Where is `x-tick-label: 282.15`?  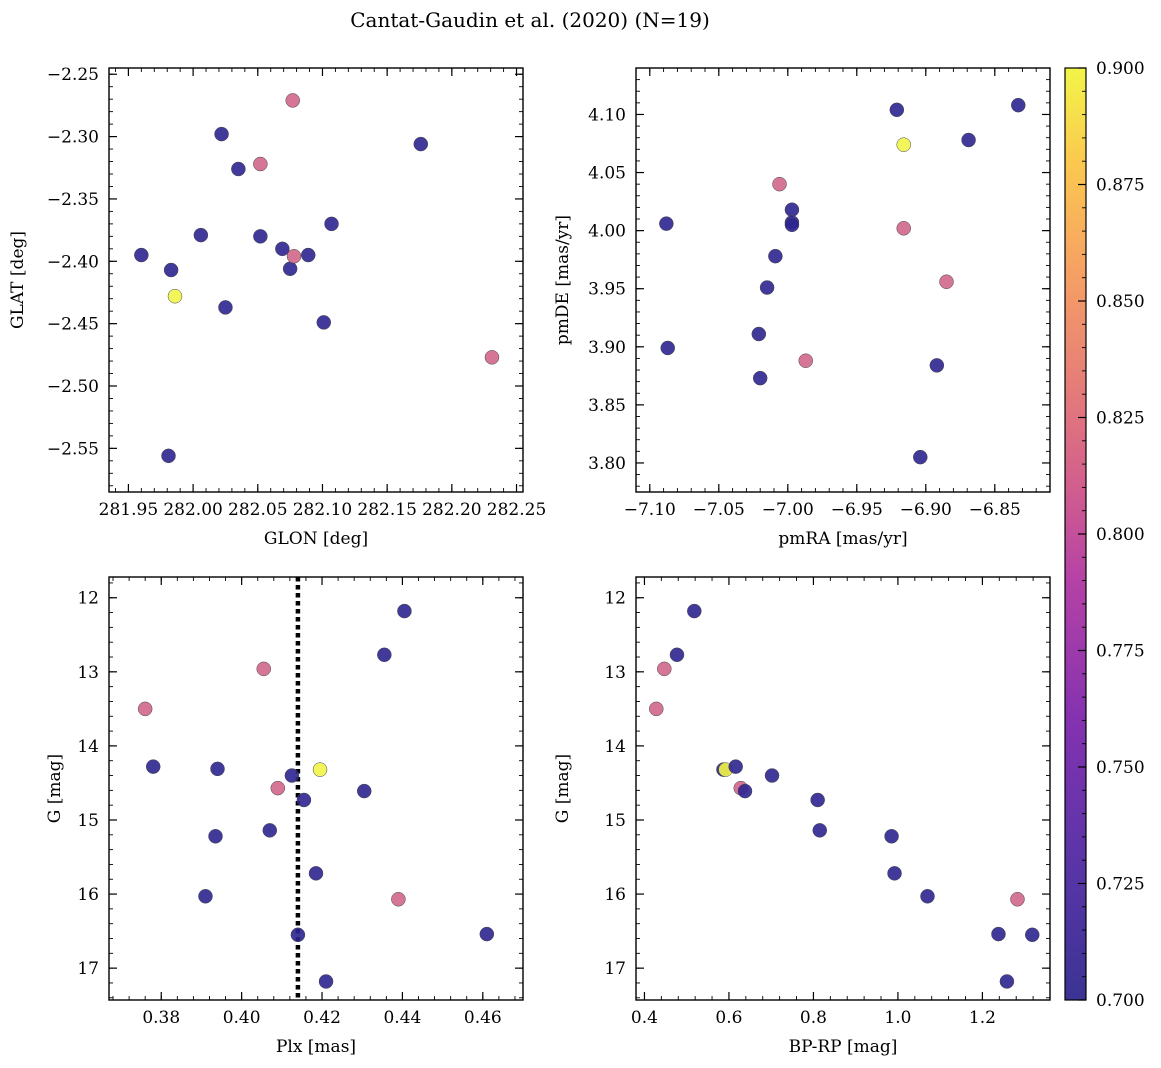 x-tick-label: 282.15 is located at coordinates (386, 510).